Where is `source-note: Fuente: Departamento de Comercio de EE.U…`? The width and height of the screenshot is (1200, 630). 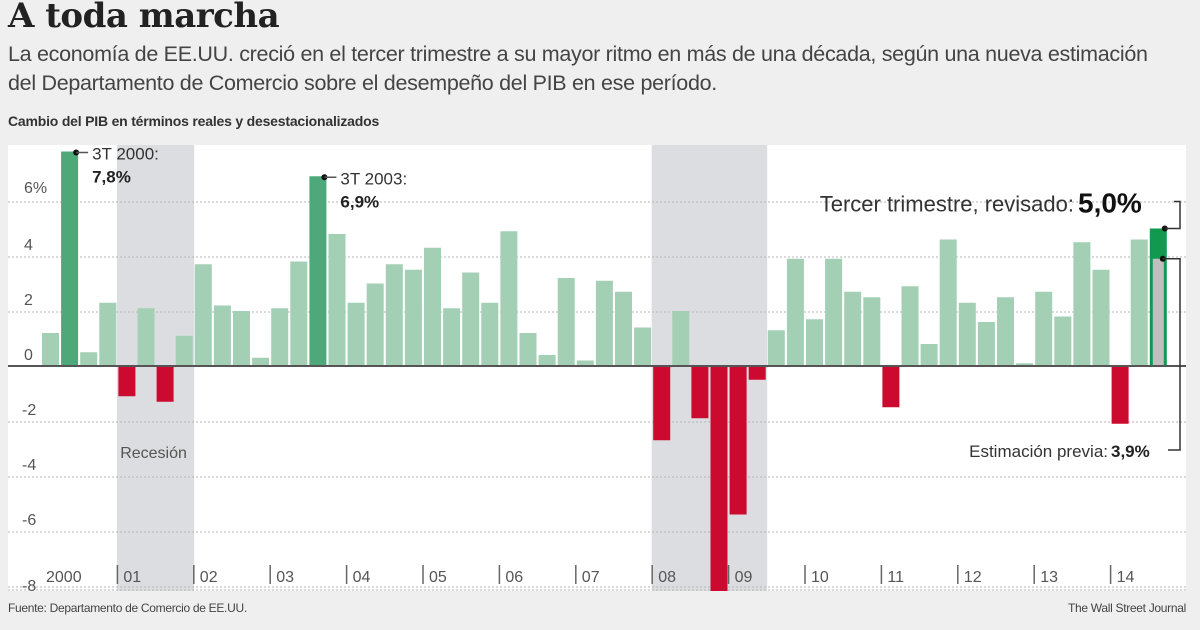 source-note: Fuente: Departamento de Comercio de EE.U… is located at coordinates (127, 608).